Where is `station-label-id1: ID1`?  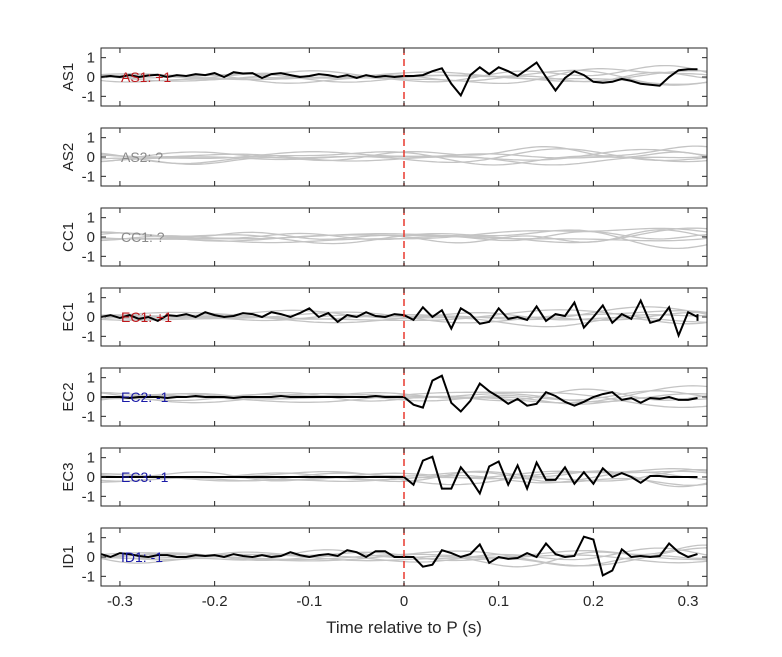
station-label-id1: ID1 is located at coordinates (68, 556).